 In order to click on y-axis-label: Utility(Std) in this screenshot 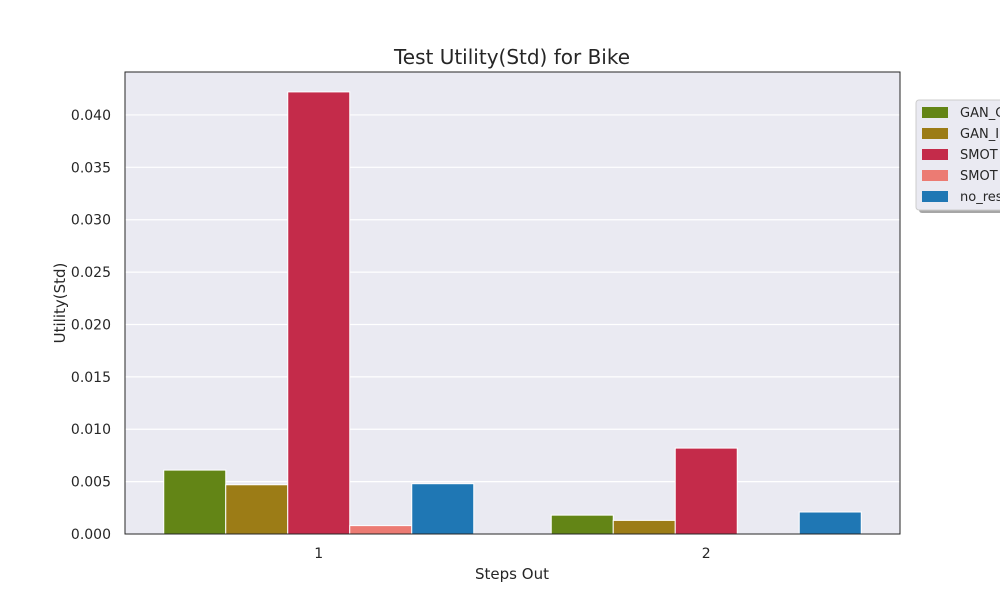, I will do `click(60, 303)`.